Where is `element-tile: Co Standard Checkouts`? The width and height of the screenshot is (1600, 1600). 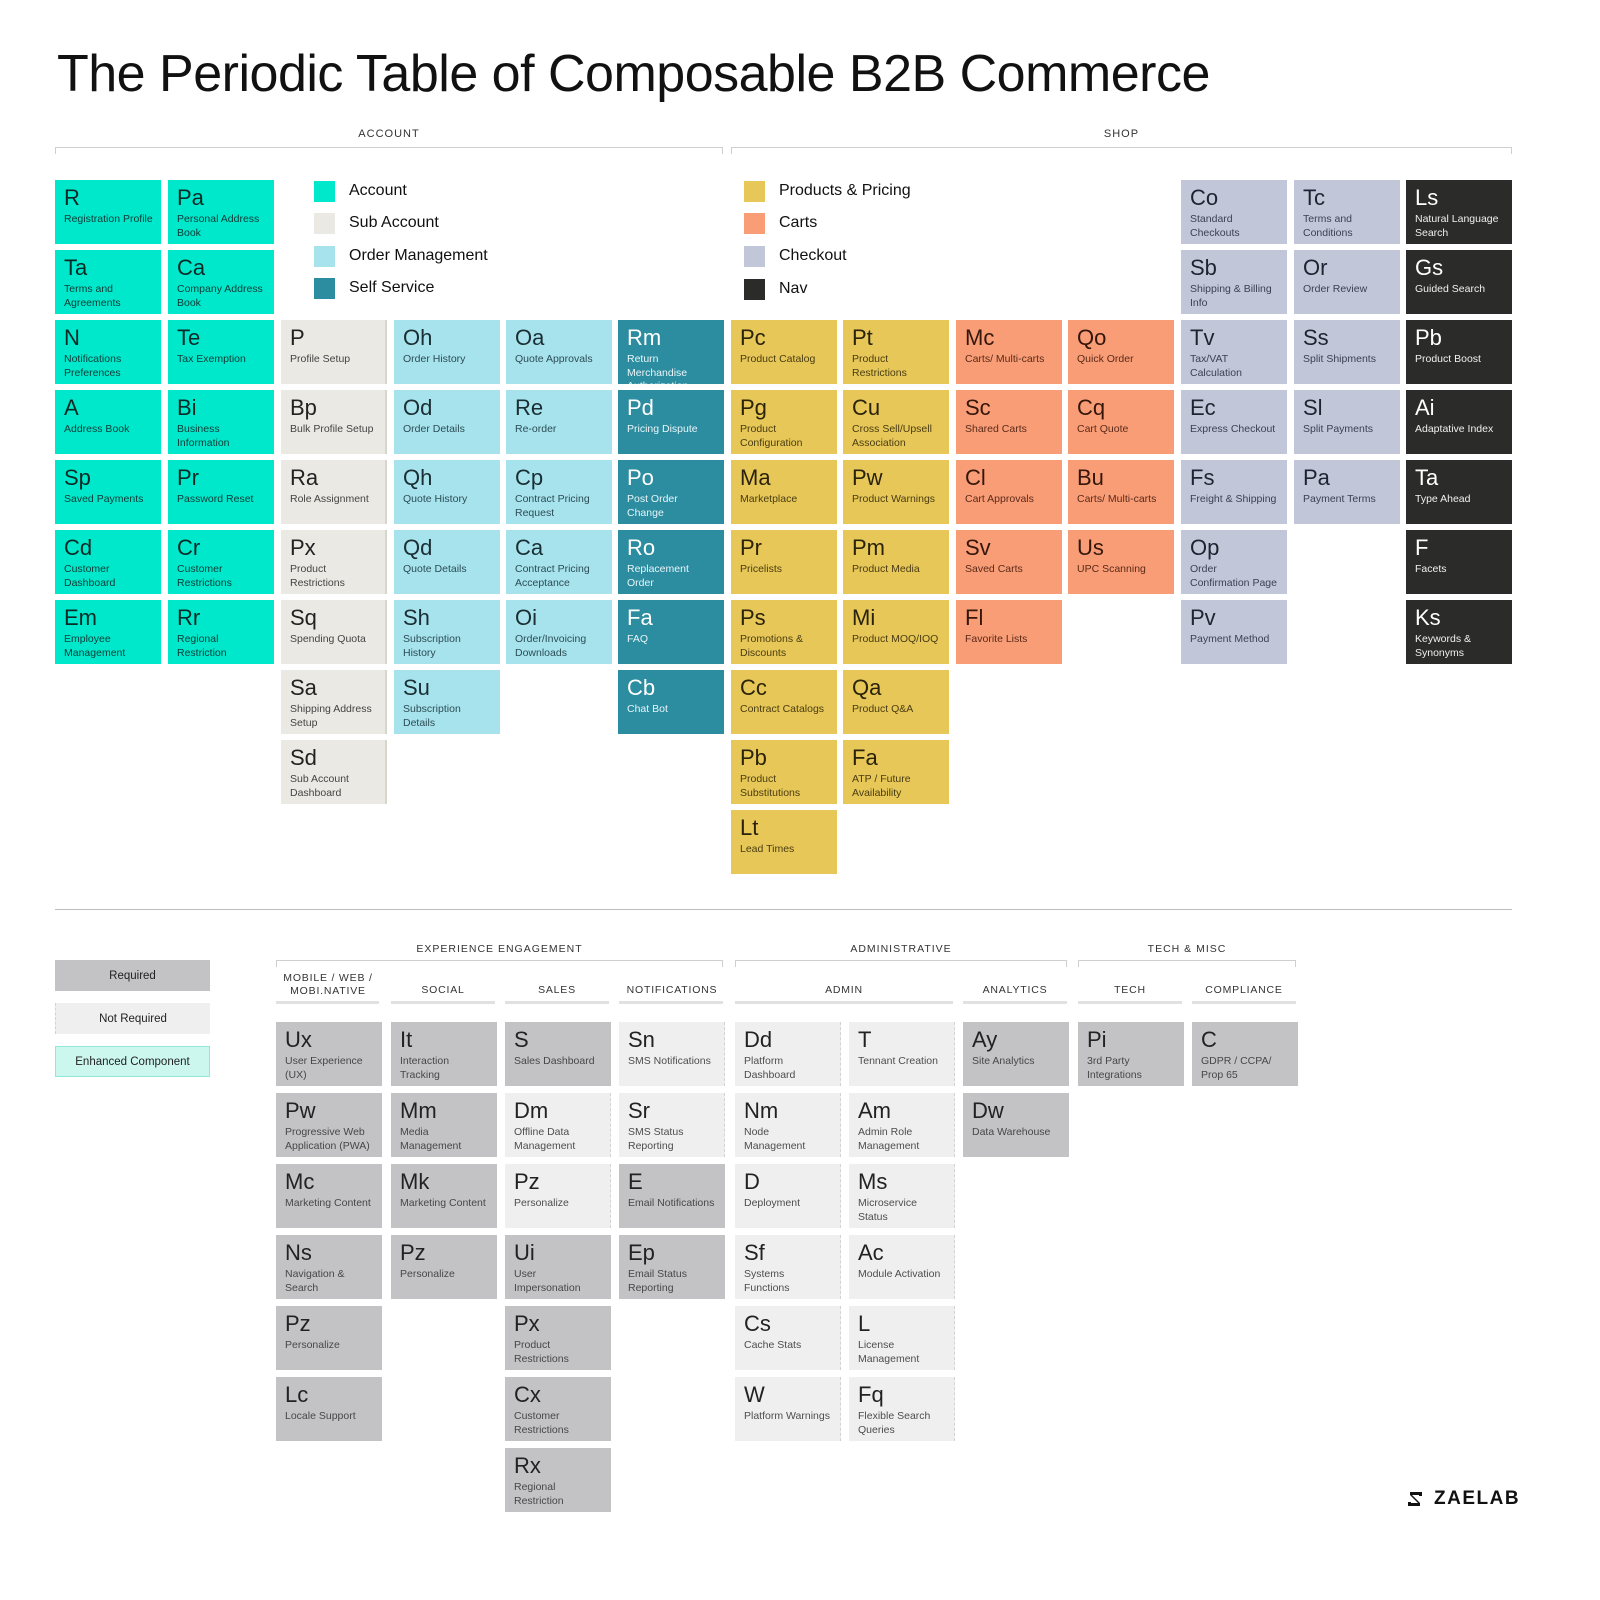 element-tile: Co Standard Checkouts is located at coordinates (1234, 212).